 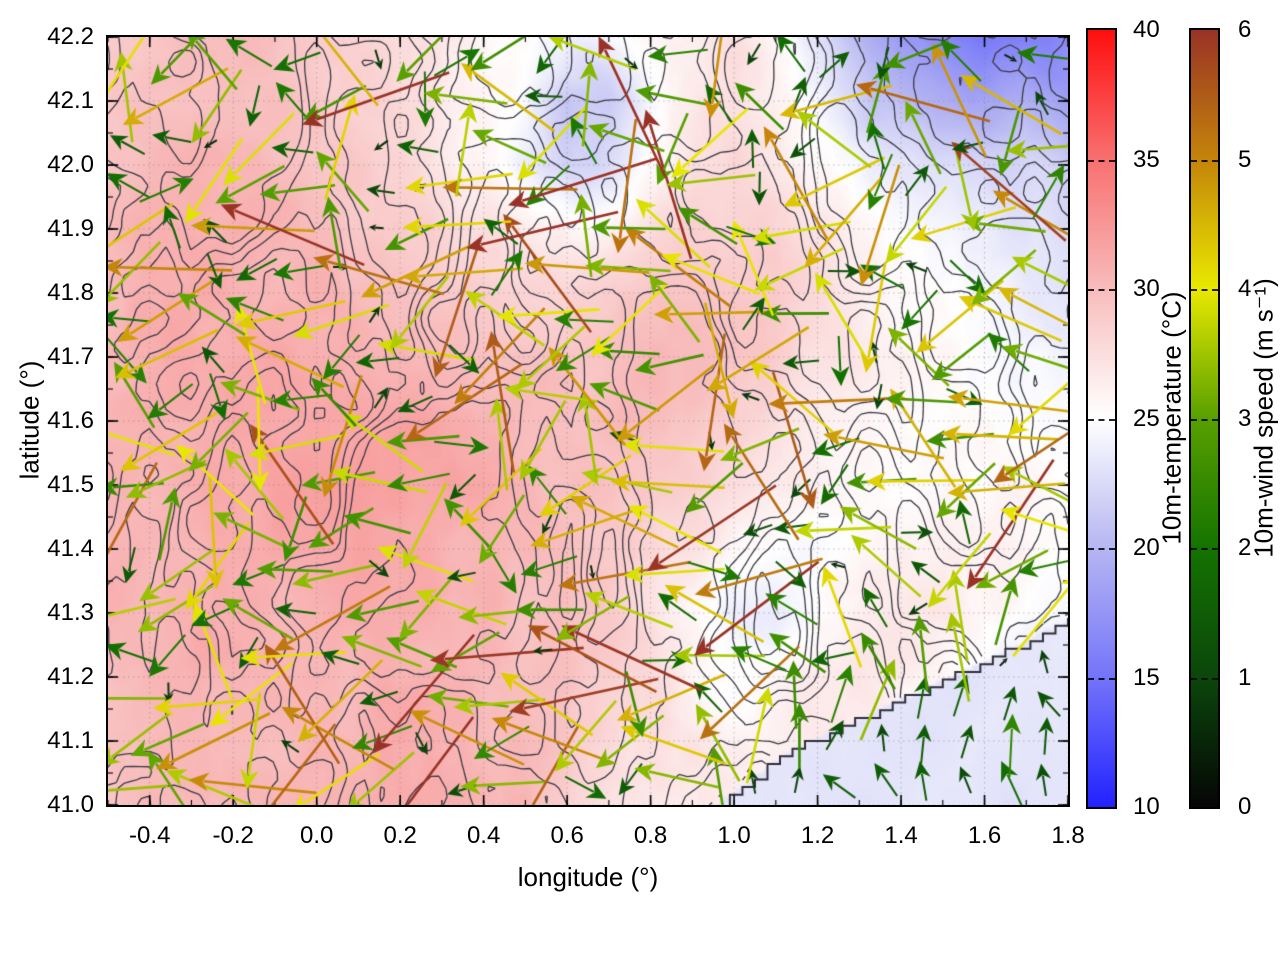 What do you see at coordinates (70, 484) in the screenshot?
I see `y-tick-label: 41.5` at bounding box center [70, 484].